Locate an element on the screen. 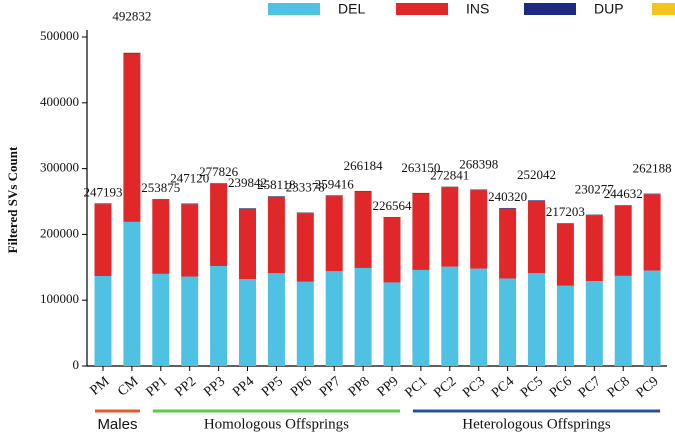 The height and width of the screenshot is (435, 675). total-label: 252042 is located at coordinates (536, 174).